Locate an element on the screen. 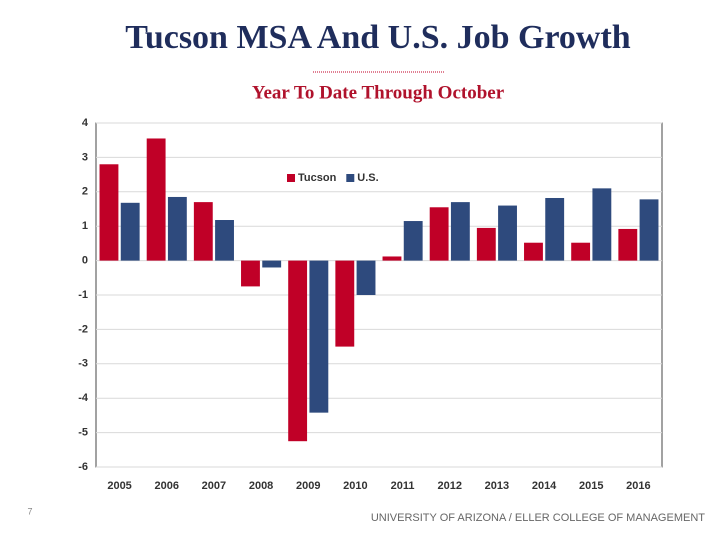 This screenshot has width=714, height=537. x-tick-label: 2007 is located at coordinates (214, 486).